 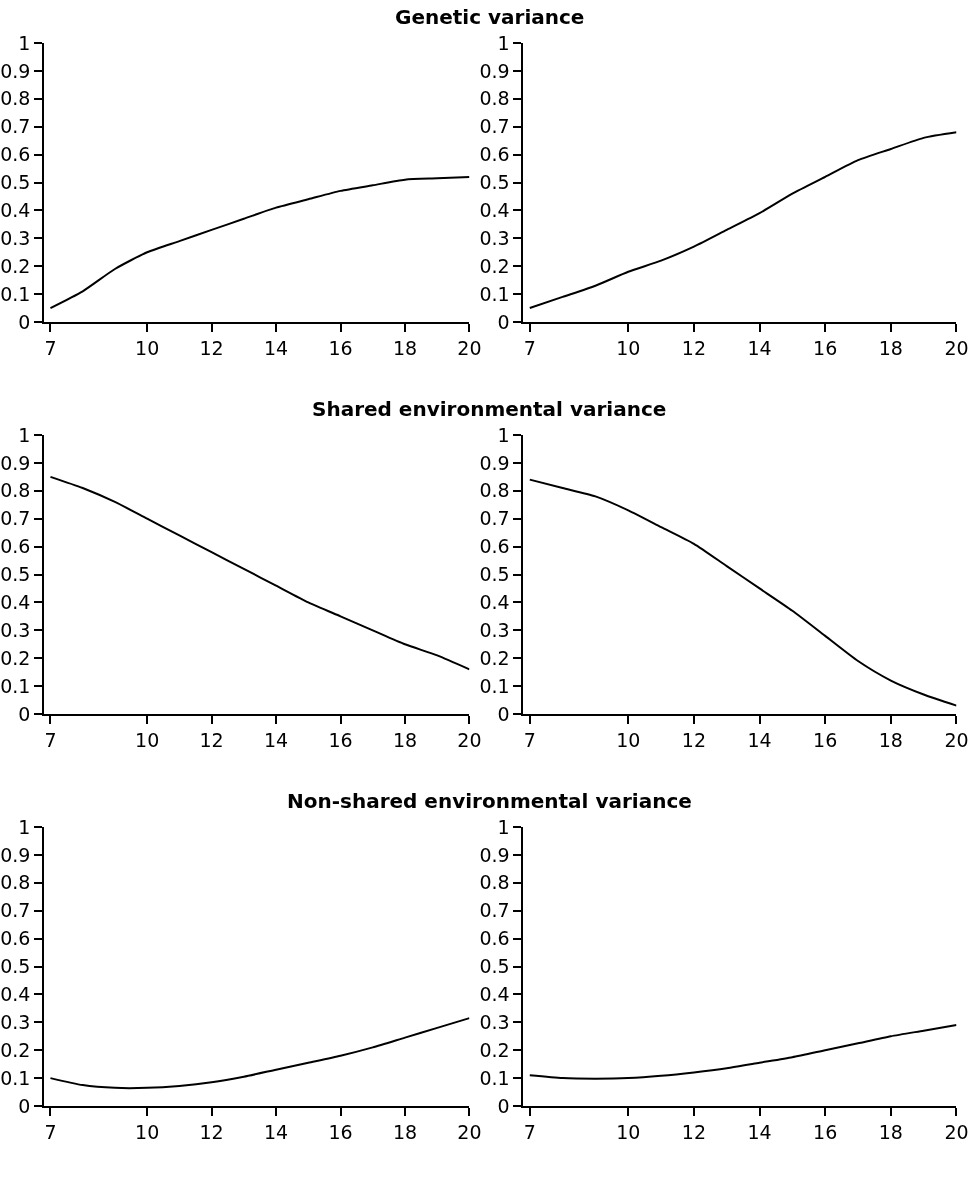 I want to click on text: Genetic variance, so click(x=490, y=17).